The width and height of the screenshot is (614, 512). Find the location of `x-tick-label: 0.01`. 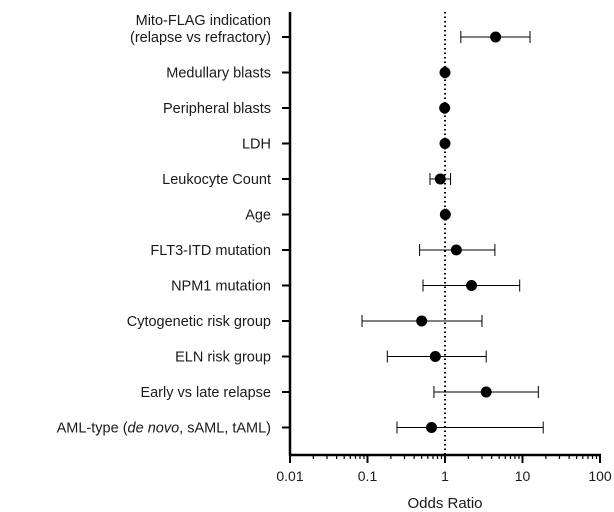

x-tick-label: 0.01 is located at coordinates (289, 476).